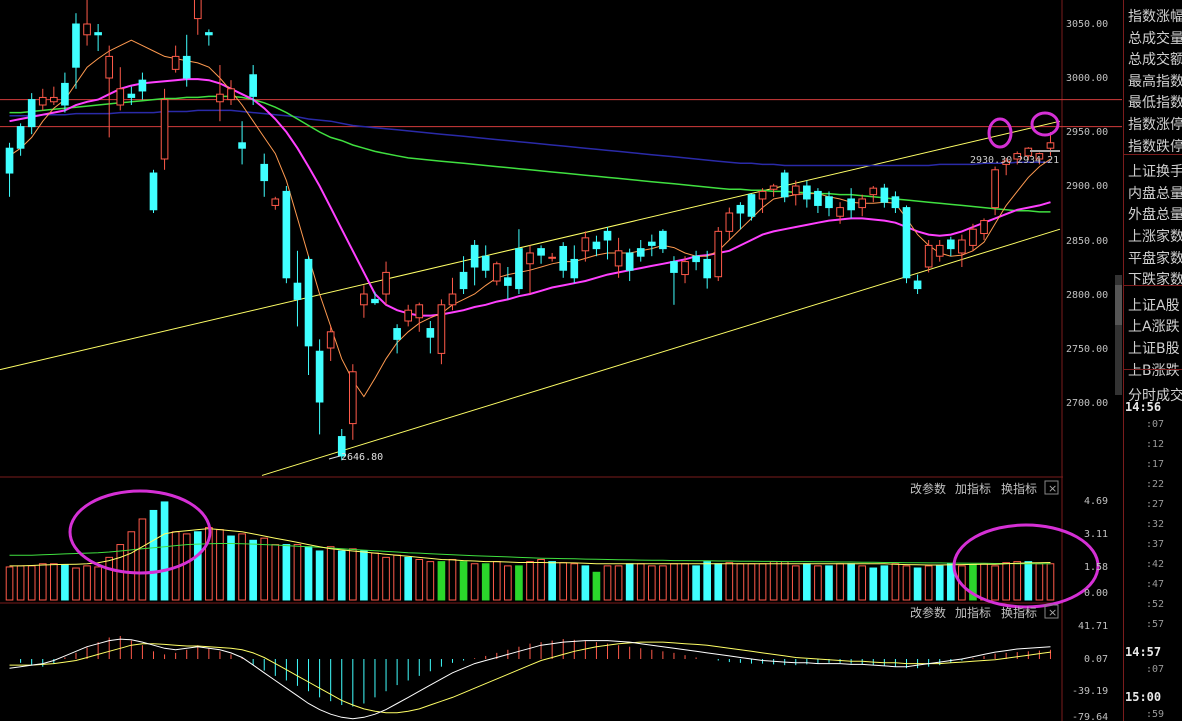 This screenshot has height=721, width=1182. What do you see at coordinates (1087, 186) in the screenshot?
I see `price-tick: 2900.00` at bounding box center [1087, 186].